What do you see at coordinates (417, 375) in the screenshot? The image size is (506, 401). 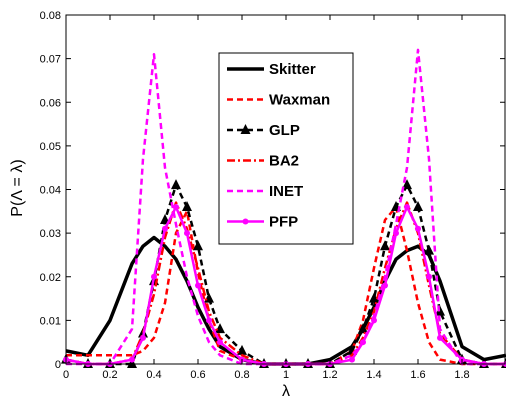 I see `x-tick-label: 1.6` at bounding box center [417, 375].